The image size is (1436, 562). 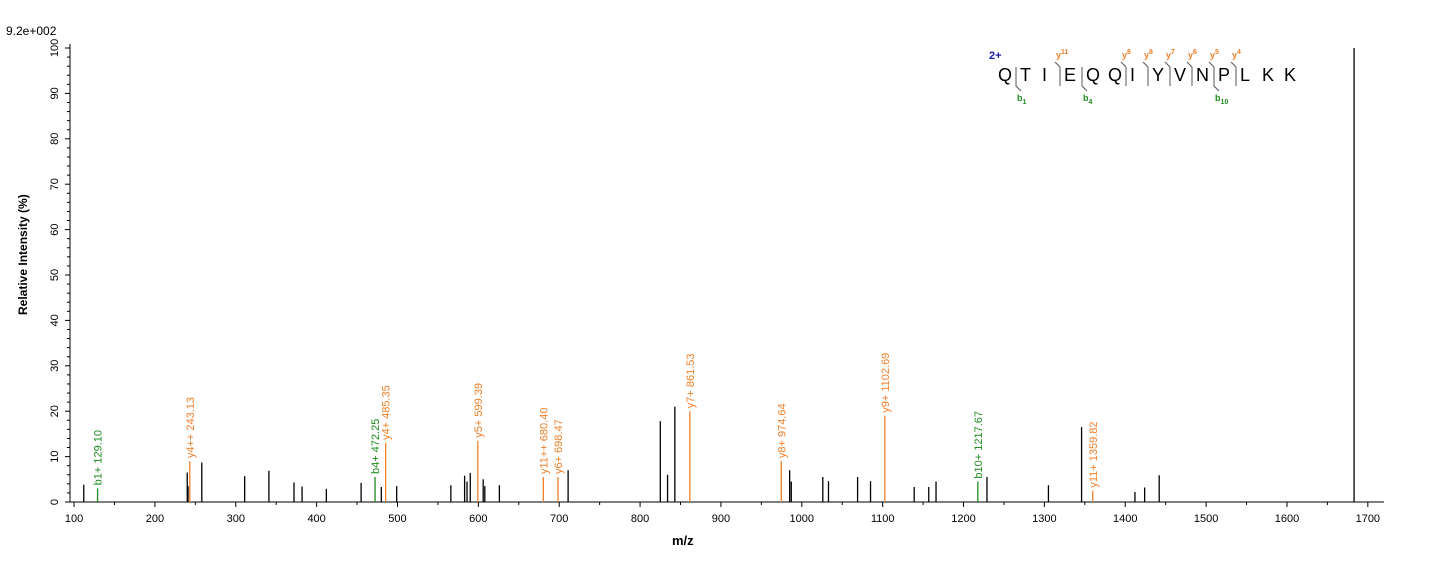 What do you see at coordinates (979, 445) in the screenshot?
I see `peak-label: b10+ 1217.67` at bounding box center [979, 445].